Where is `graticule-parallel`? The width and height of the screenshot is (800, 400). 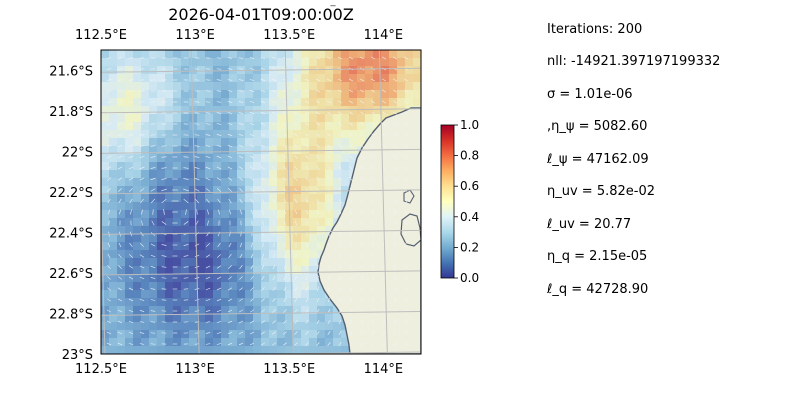 graticule-parallel is located at coordinates (261, 232).